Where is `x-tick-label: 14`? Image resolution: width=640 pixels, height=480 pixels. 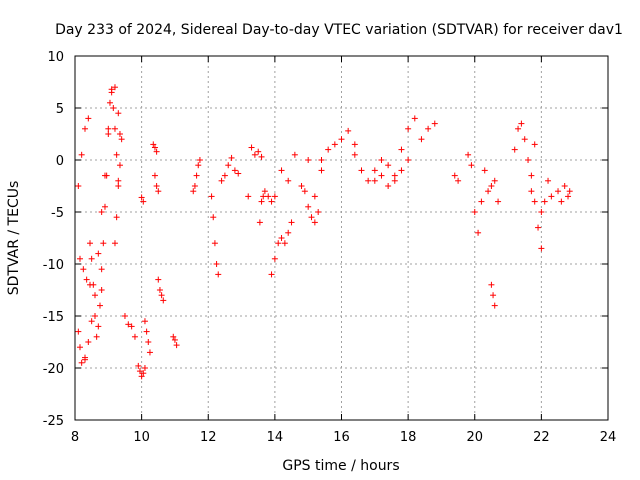 x-tick-label: 14 is located at coordinates (275, 437).